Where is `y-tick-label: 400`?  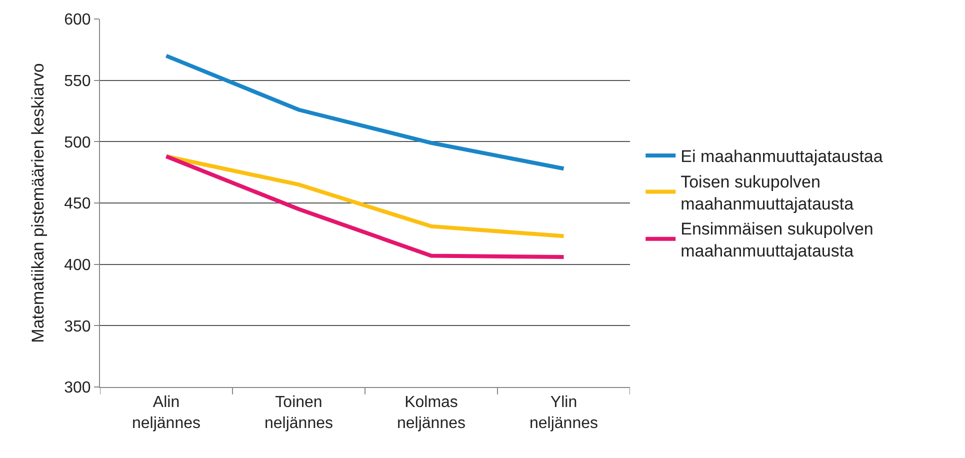
y-tick-label: 400 is located at coordinates (77, 265).